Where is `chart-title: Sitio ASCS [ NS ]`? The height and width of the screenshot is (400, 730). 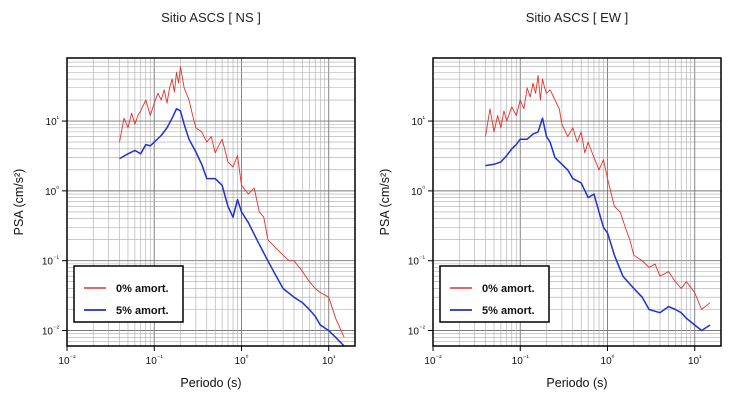
chart-title: Sitio ASCS [ NS ] is located at coordinates (211, 17).